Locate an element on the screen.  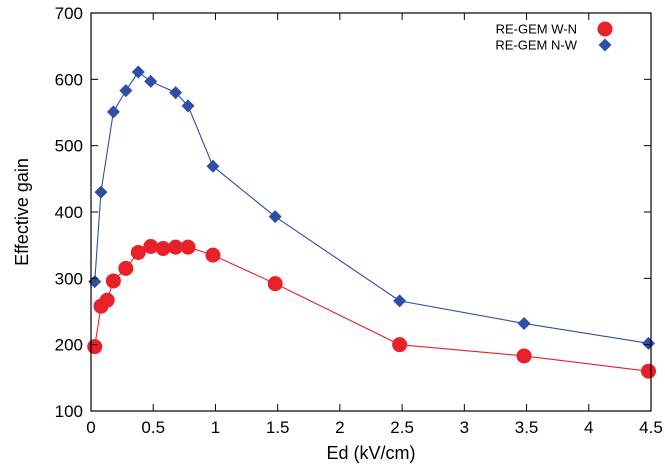
y-tick-label: 700 is located at coordinates (69, 13).